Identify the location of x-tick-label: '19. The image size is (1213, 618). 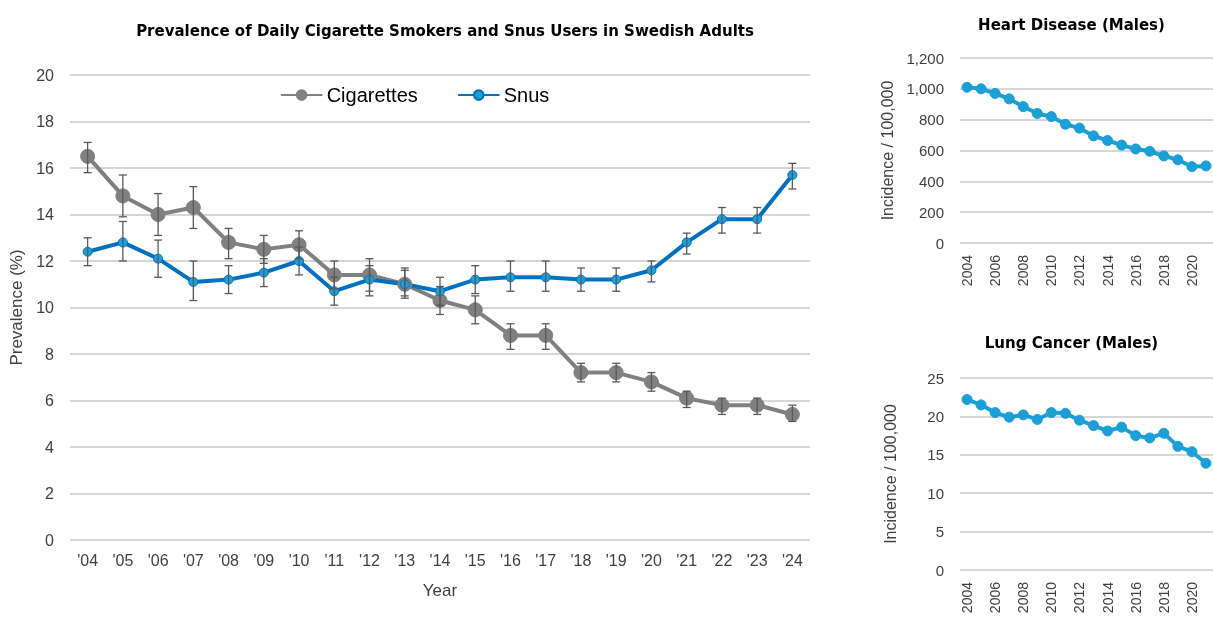
(616, 560).